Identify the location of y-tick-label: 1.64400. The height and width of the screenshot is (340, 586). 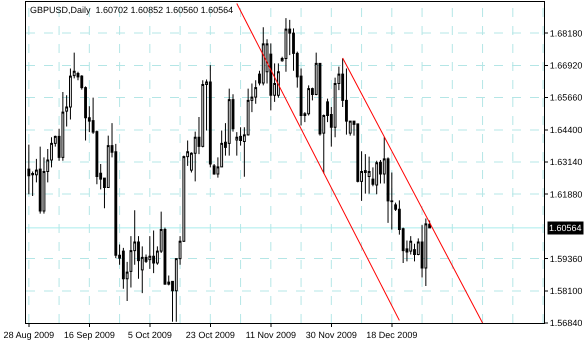
(566, 129).